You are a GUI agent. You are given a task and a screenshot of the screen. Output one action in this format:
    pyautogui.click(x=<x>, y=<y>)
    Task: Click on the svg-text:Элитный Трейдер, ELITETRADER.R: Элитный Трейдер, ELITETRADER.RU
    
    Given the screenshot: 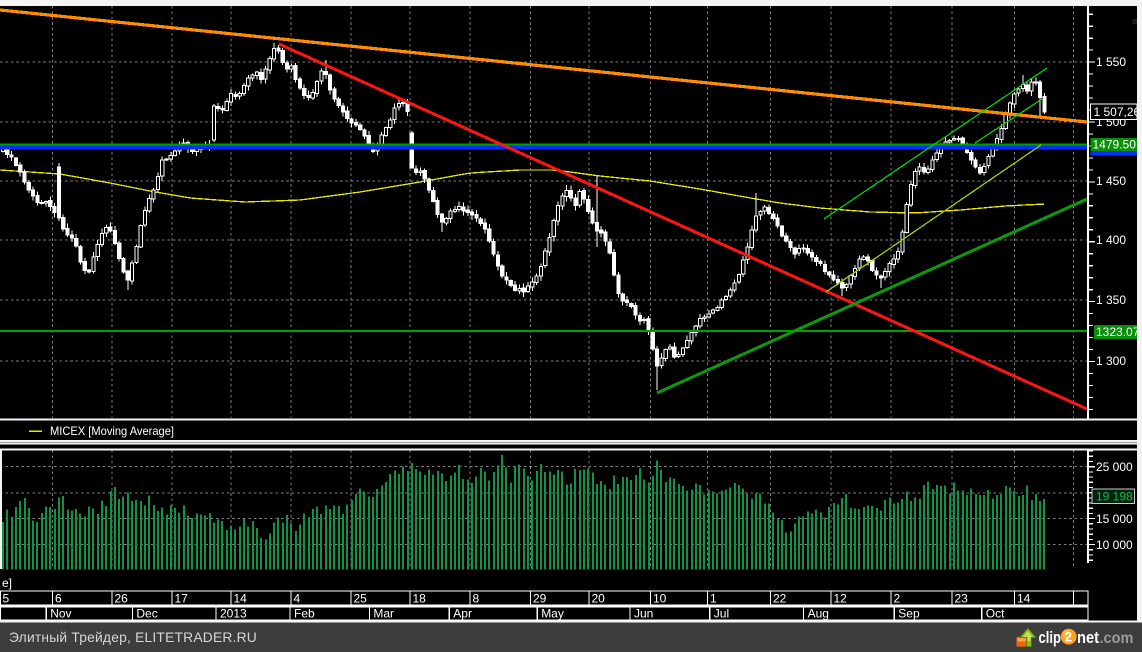 What is the action you would take?
    pyautogui.click(x=133, y=637)
    